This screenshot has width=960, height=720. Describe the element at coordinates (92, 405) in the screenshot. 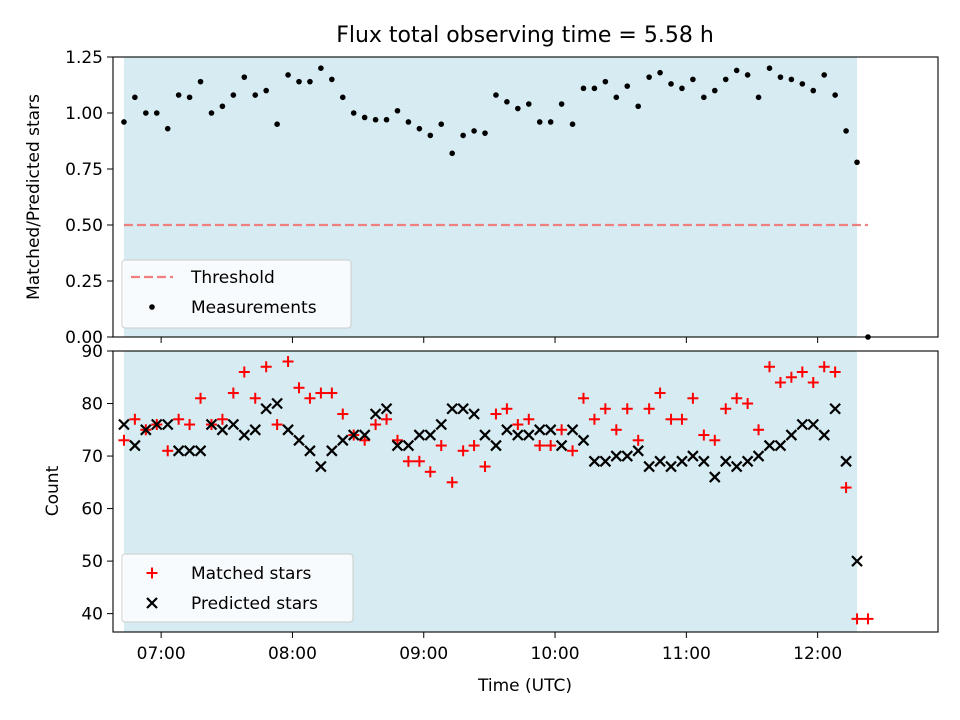

I see `y-tick-label: 80` at that location.